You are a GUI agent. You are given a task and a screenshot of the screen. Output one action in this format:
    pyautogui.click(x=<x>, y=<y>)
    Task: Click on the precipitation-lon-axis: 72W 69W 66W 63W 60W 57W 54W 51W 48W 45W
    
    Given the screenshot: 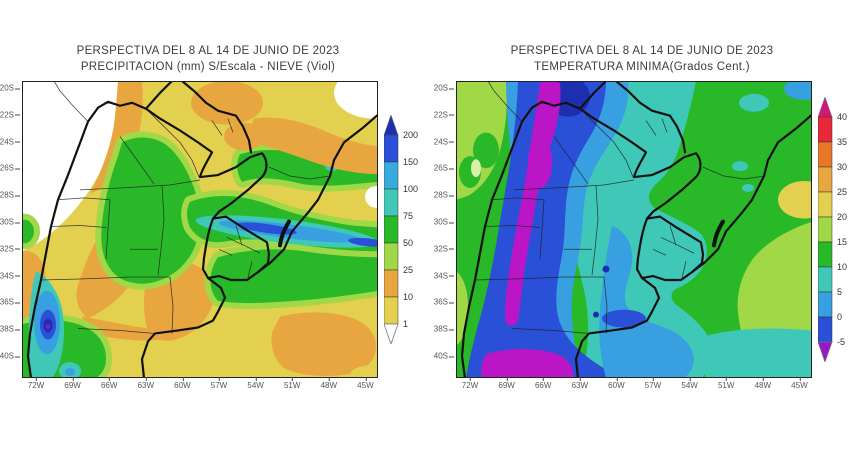 What is the action you would take?
    pyautogui.click(x=200, y=385)
    